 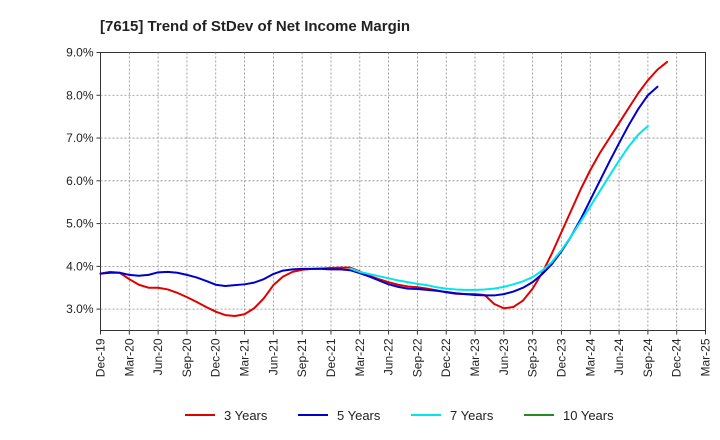 I want to click on legend-label: 5 Years, so click(x=359, y=415).